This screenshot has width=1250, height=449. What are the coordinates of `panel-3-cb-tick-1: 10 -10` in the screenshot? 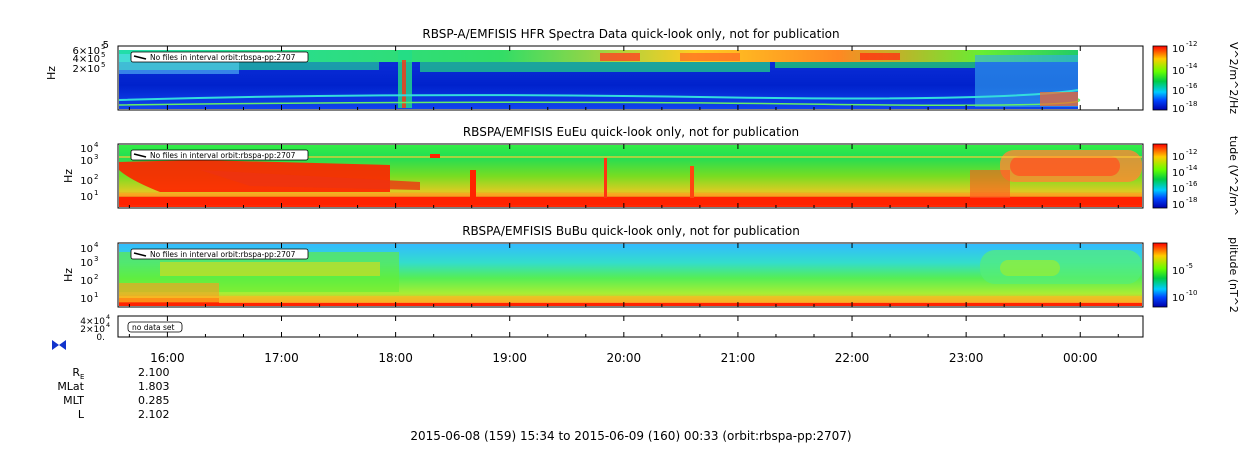 It's located at (1184, 296).